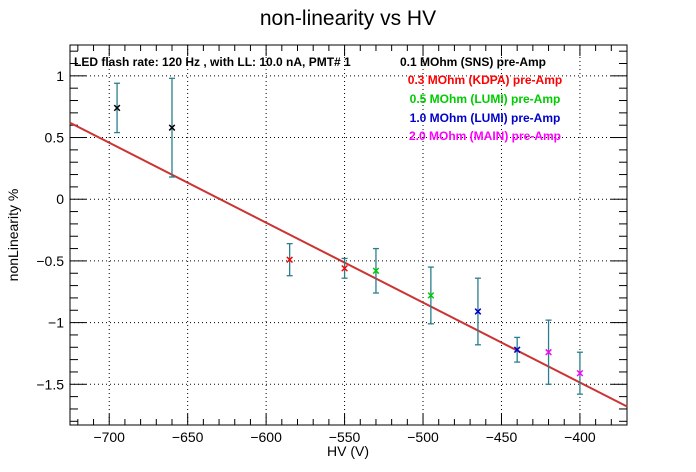 Image resolution: width=696 pixels, height=472 pixels. What do you see at coordinates (473, 62) in the screenshot?
I see `legend-entry: 0.1 MOhm (SNS) pre-Amp` at bounding box center [473, 62].